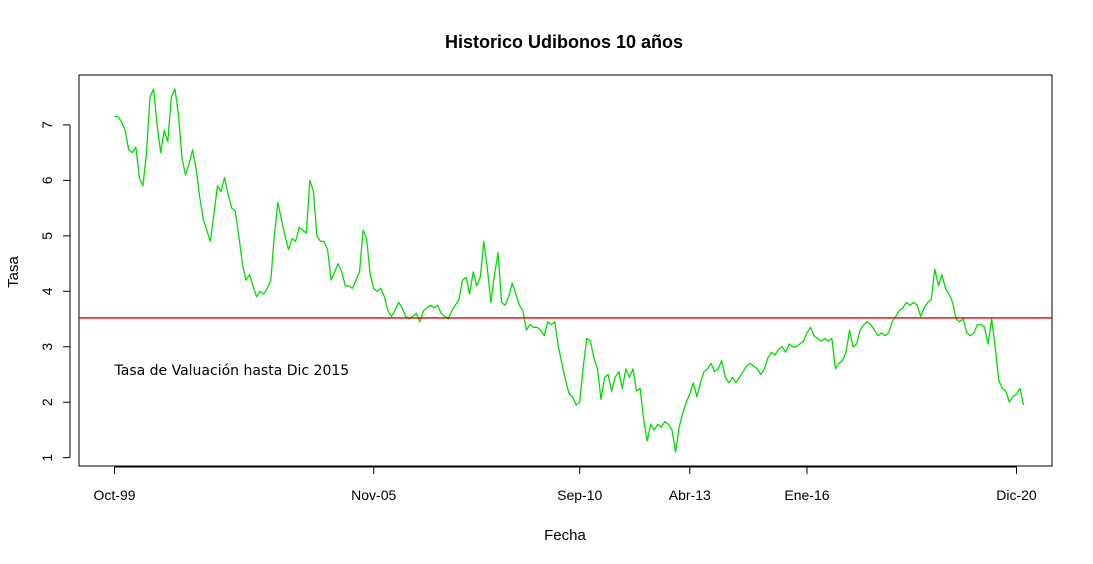  I want to click on y-tick-label: 4, so click(47, 291).